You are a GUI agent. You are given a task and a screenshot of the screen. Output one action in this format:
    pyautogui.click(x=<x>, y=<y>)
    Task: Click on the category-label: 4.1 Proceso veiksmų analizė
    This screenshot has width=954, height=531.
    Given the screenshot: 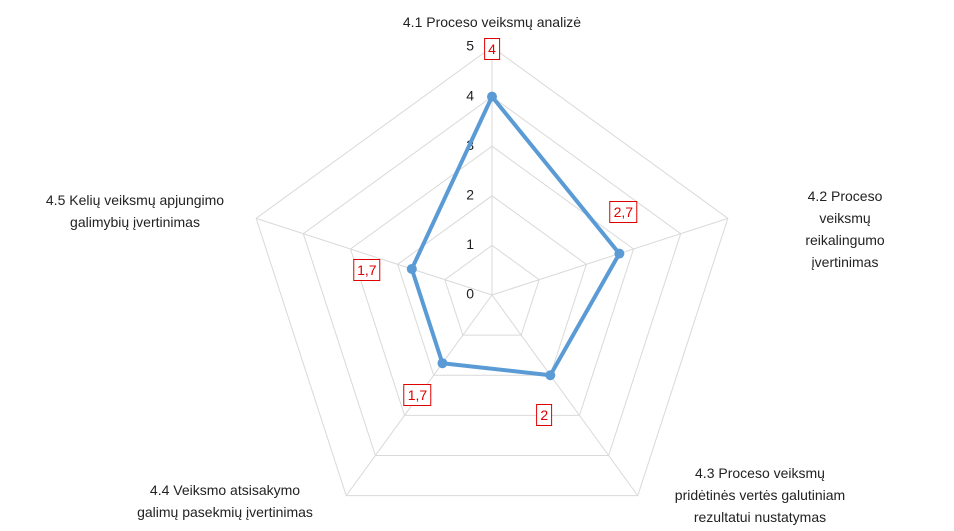 What is the action you would take?
    pyautogui.click(x=492, y=22)
    